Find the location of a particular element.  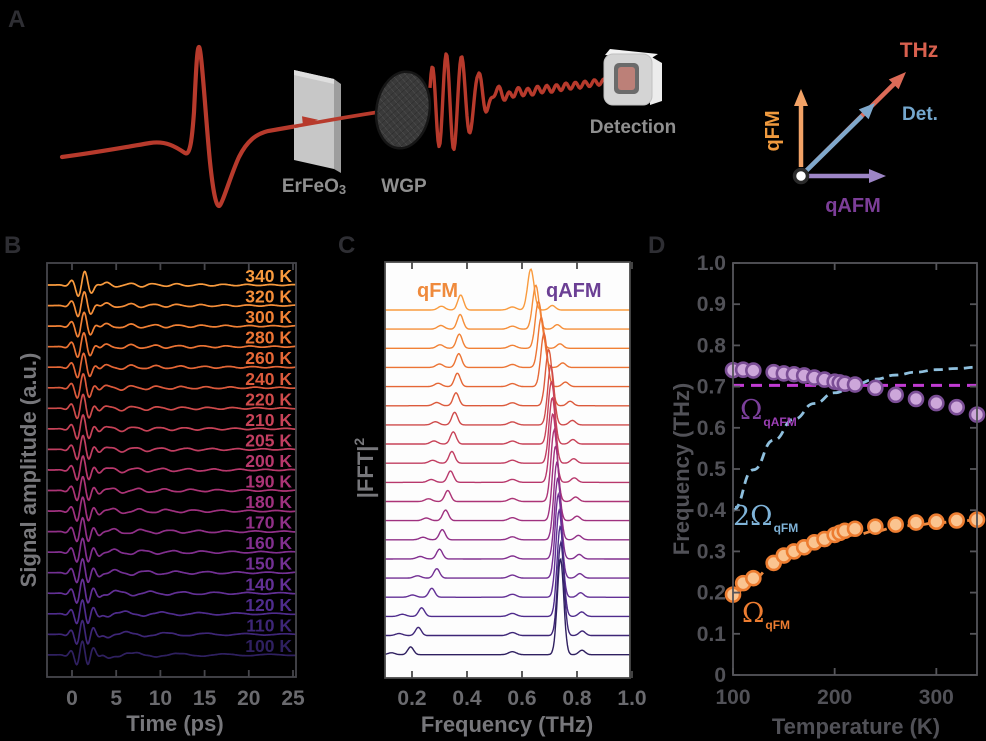

temp-label-140K: 140 K is located at coordinates (268, 584).